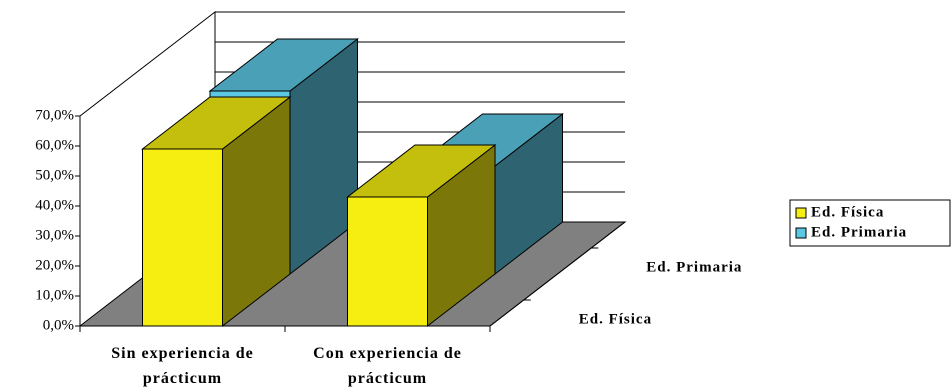 This screenshot has height=392, width=951. Describe the element at coordinates (54, 175) in the screenshot. I see `y-tick-label: 50,0%` at that location.